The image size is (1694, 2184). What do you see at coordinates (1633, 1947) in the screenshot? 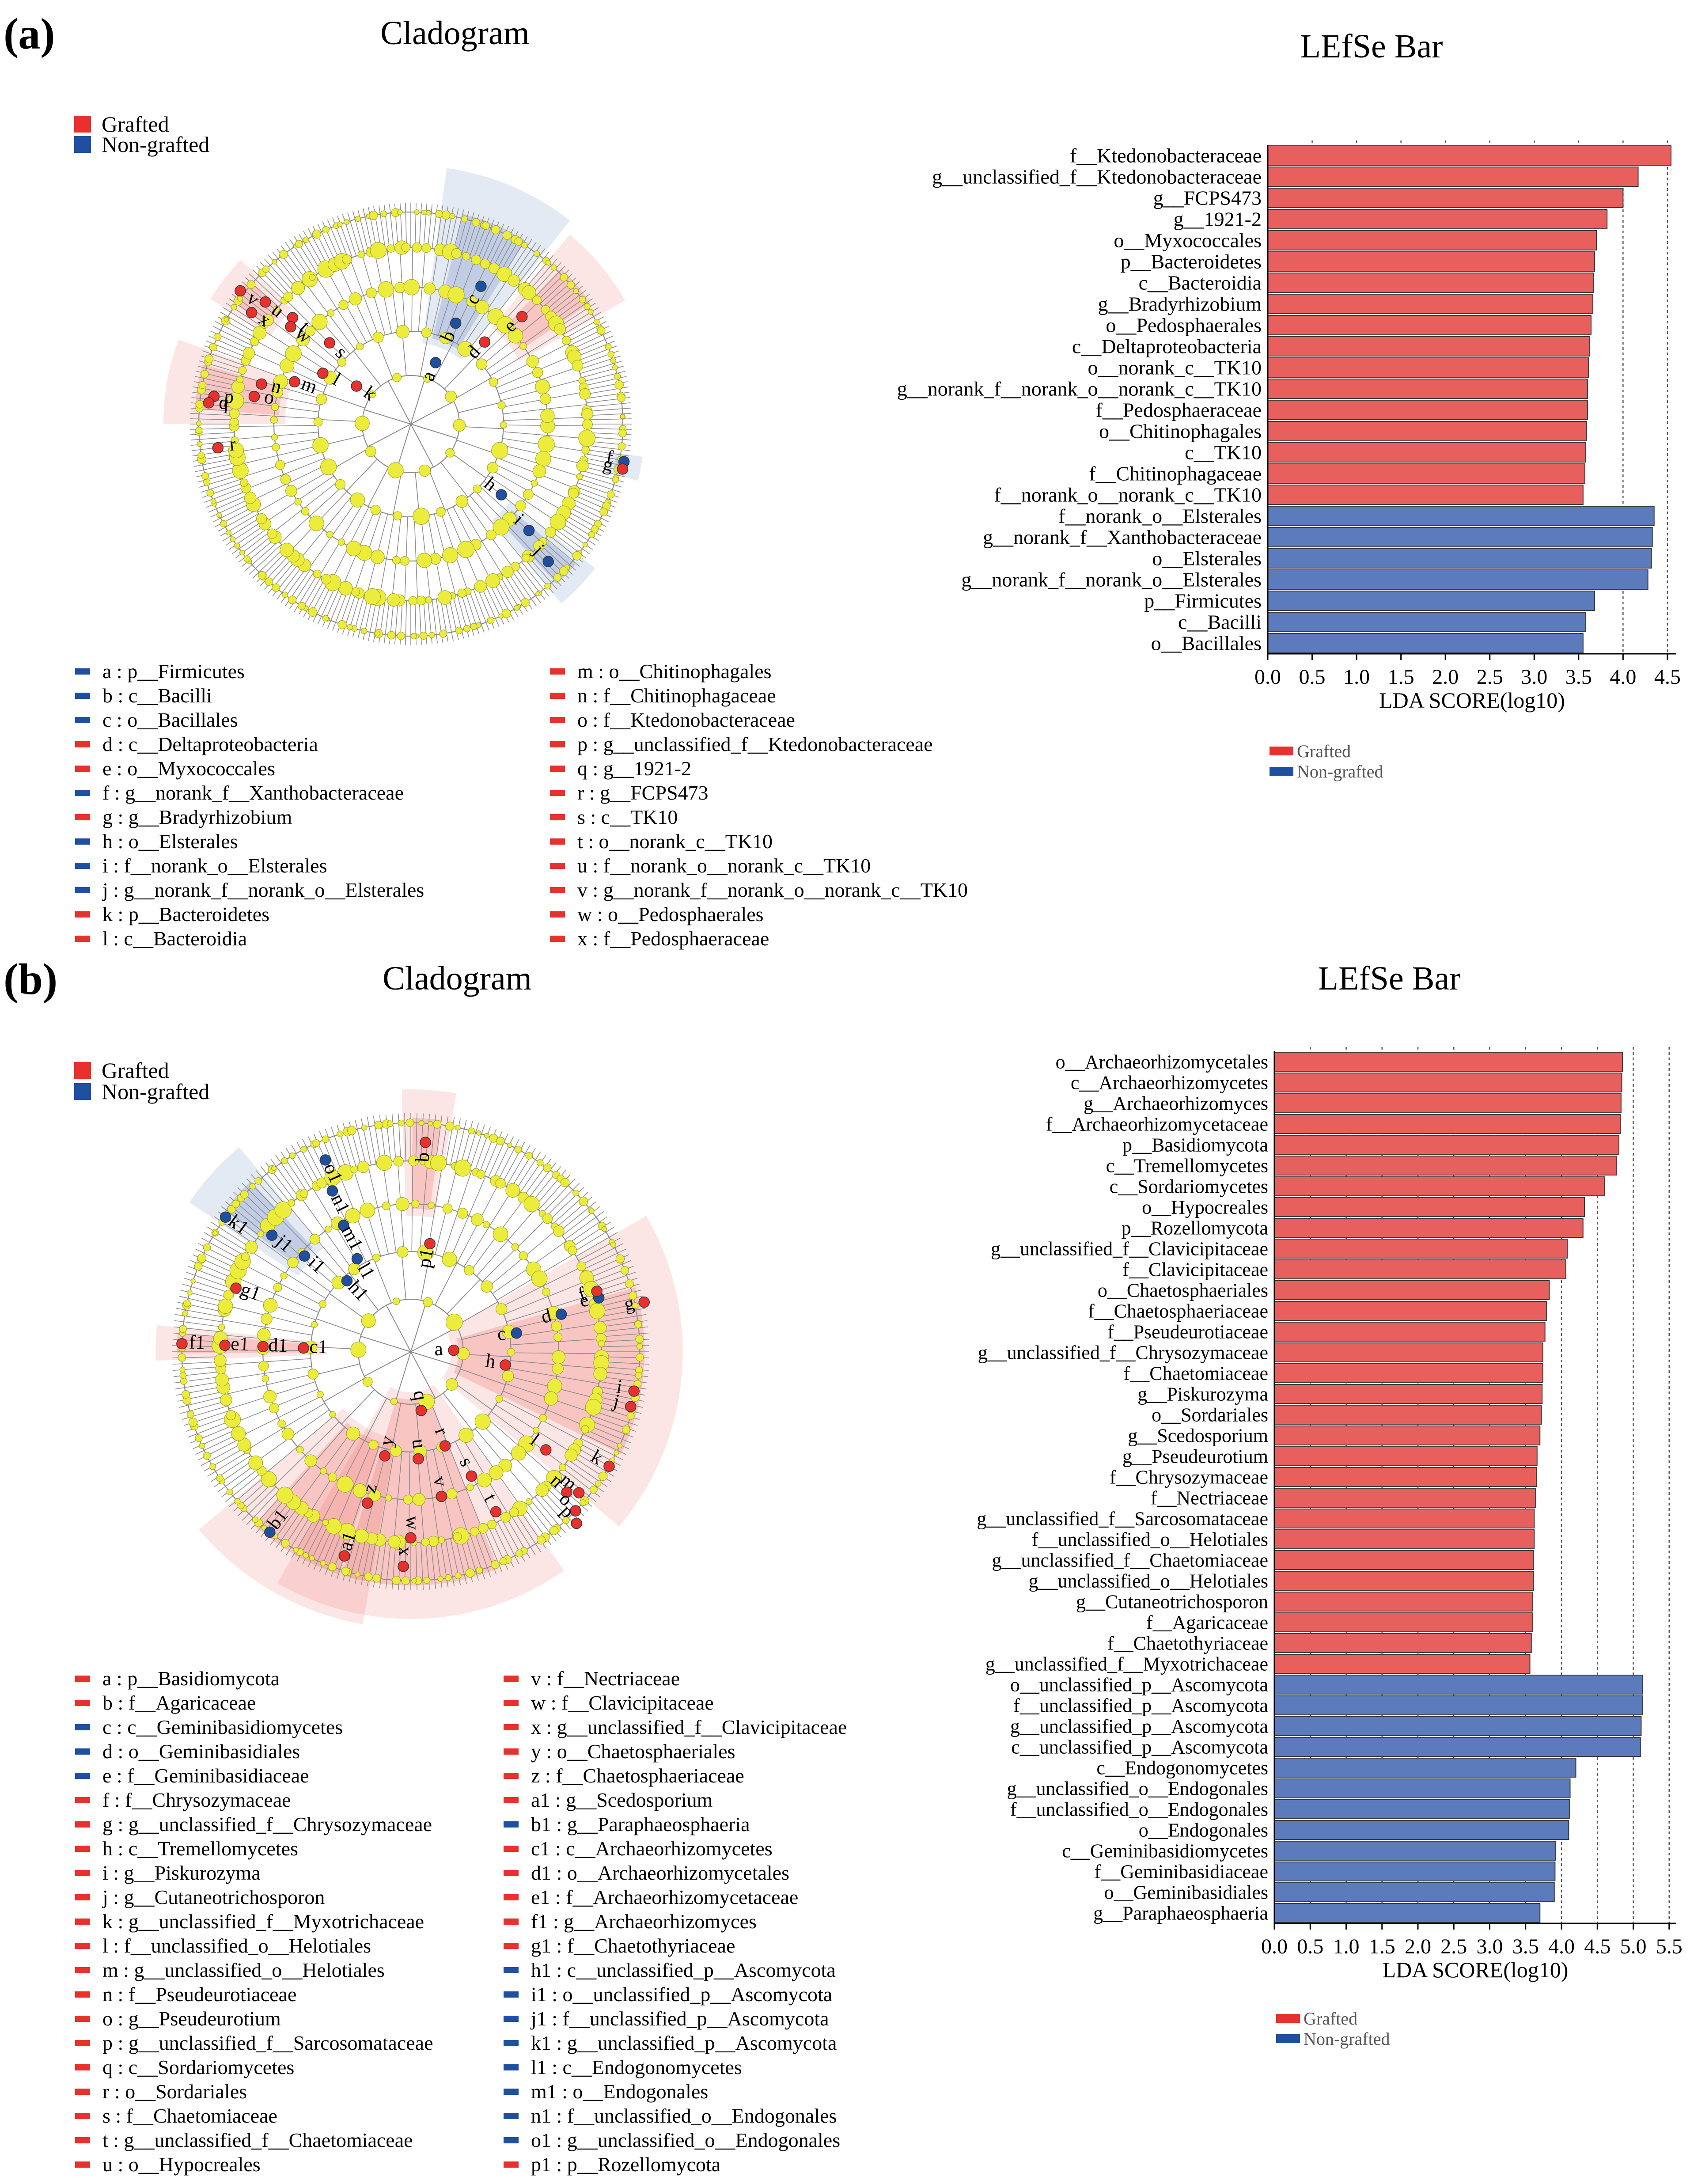
I see `x-tick-label: 5.0` at bounding box center [1633, 1947].